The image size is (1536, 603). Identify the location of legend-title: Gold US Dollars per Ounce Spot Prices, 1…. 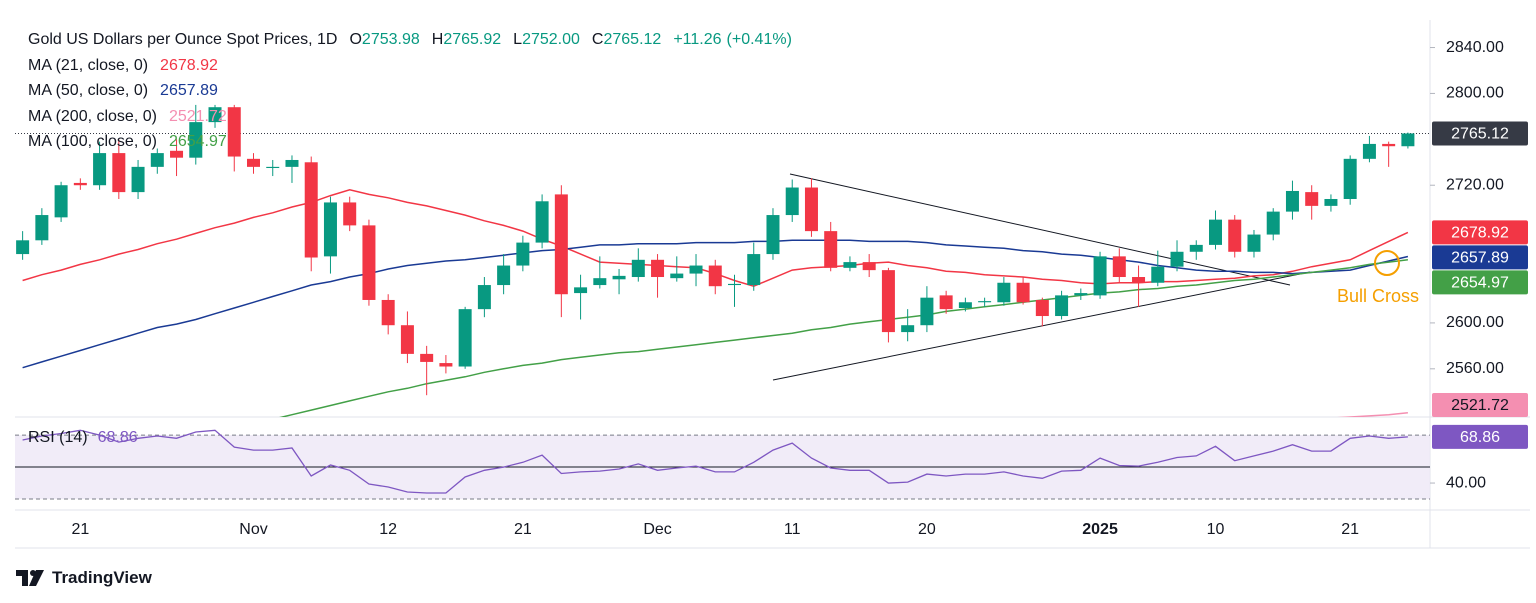
(183, 39).